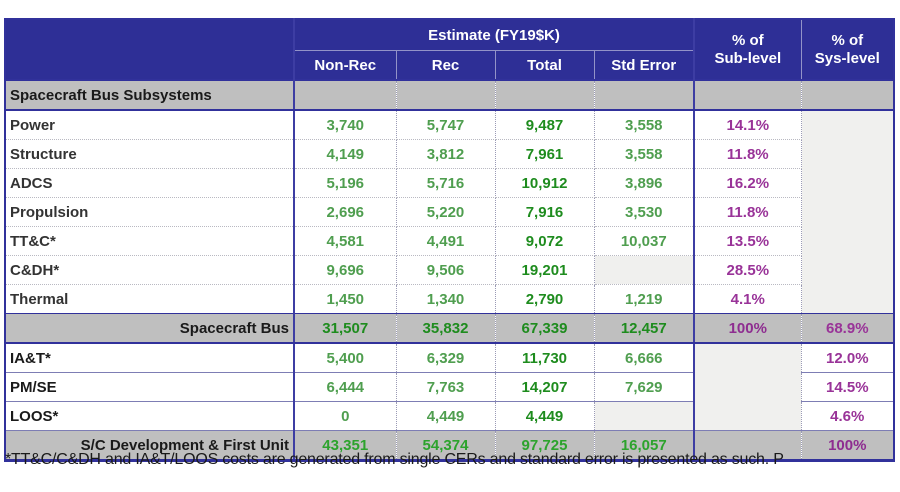 Image resolution: width=900 pixels, height=492 pixels. What do you see at coordinates (748, 387) in the screenshot?
I see `sub-level-merged-empty-cell` at bounding box center [748, 387].